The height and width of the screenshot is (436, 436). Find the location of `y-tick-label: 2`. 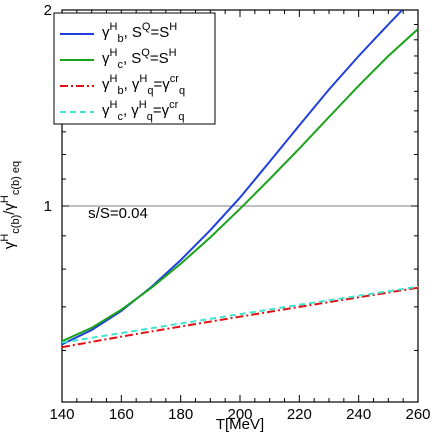

y-tick-label: 2 is located at coordinates (48, 10).